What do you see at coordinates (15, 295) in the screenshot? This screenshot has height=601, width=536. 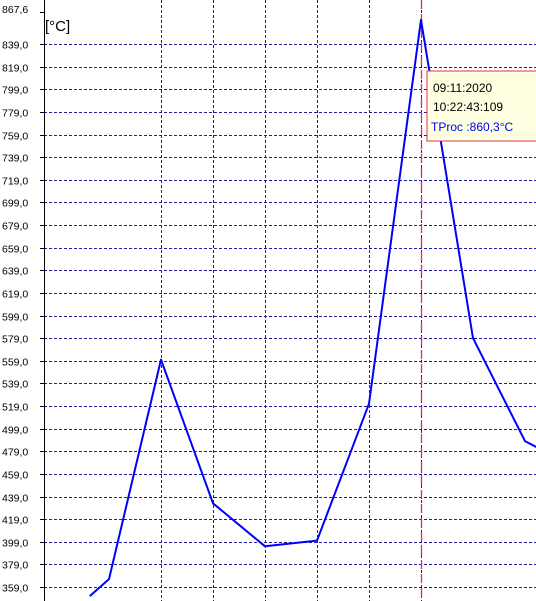 I see `y-tick-label: 619,0` at bounding box center [15, 295].